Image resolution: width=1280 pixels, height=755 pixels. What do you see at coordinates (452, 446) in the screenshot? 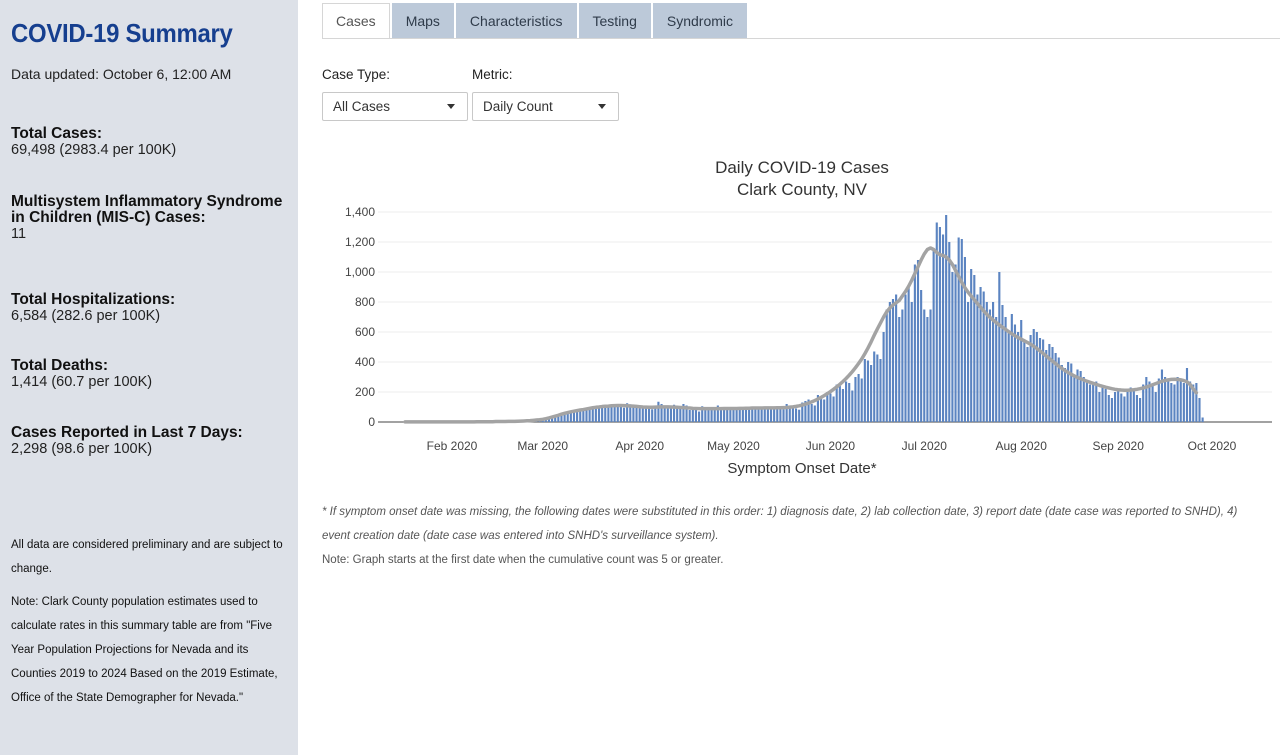
I see `x-tick-label: Feb 2020` at bounding box center [452, 446].